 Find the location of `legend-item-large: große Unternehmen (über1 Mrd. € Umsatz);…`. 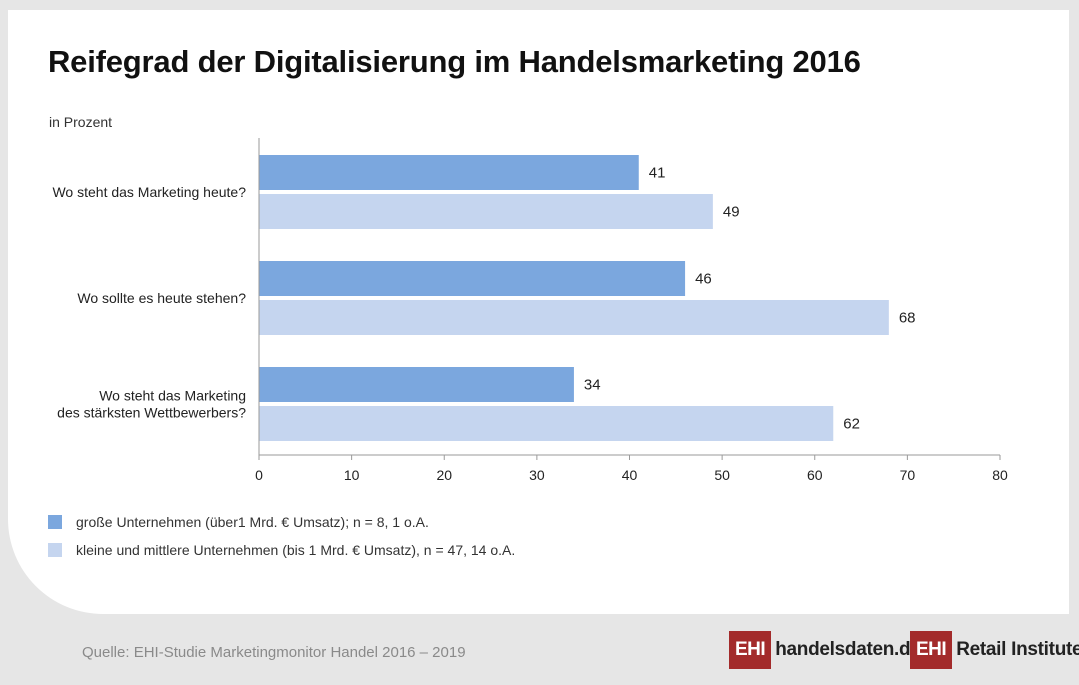

legend-item-large: große Unternehmen (über1 Mrd. € Umsatz);… is located at coordinates (281, 522).